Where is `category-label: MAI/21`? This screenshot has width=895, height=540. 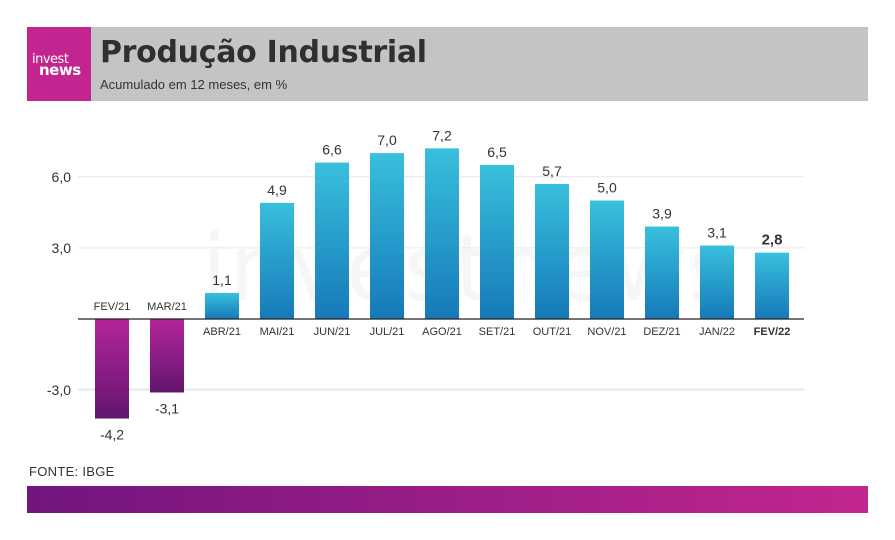
category-label: MAI/21 is located at coordinates (277, 332).